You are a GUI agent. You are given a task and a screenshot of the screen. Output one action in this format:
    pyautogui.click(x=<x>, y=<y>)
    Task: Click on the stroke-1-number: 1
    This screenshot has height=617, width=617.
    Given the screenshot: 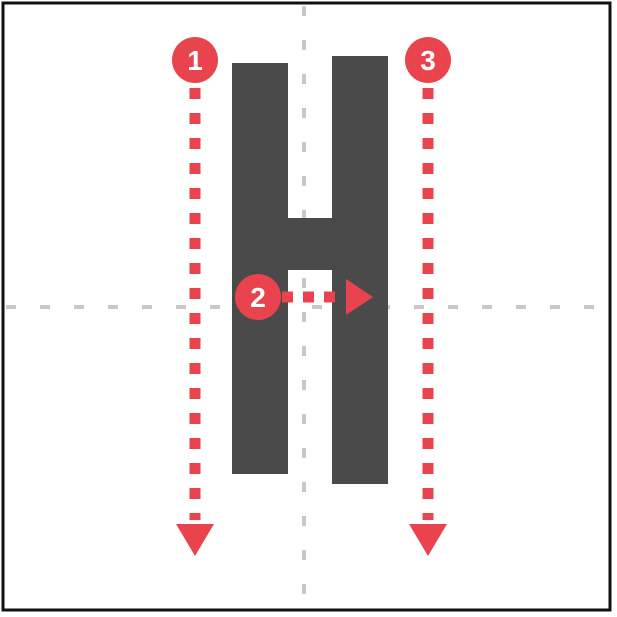 What is the action you would take?
    pyautogui.click(x=195, y=60)
    